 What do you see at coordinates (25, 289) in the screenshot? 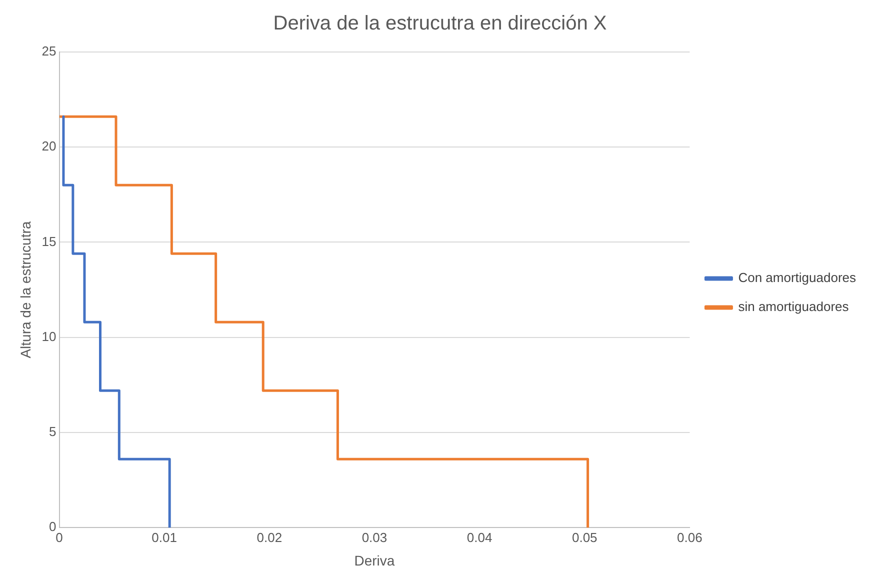
I see `y-axis-title: Altura de la estrucutra` at bounding box center [25, 289].